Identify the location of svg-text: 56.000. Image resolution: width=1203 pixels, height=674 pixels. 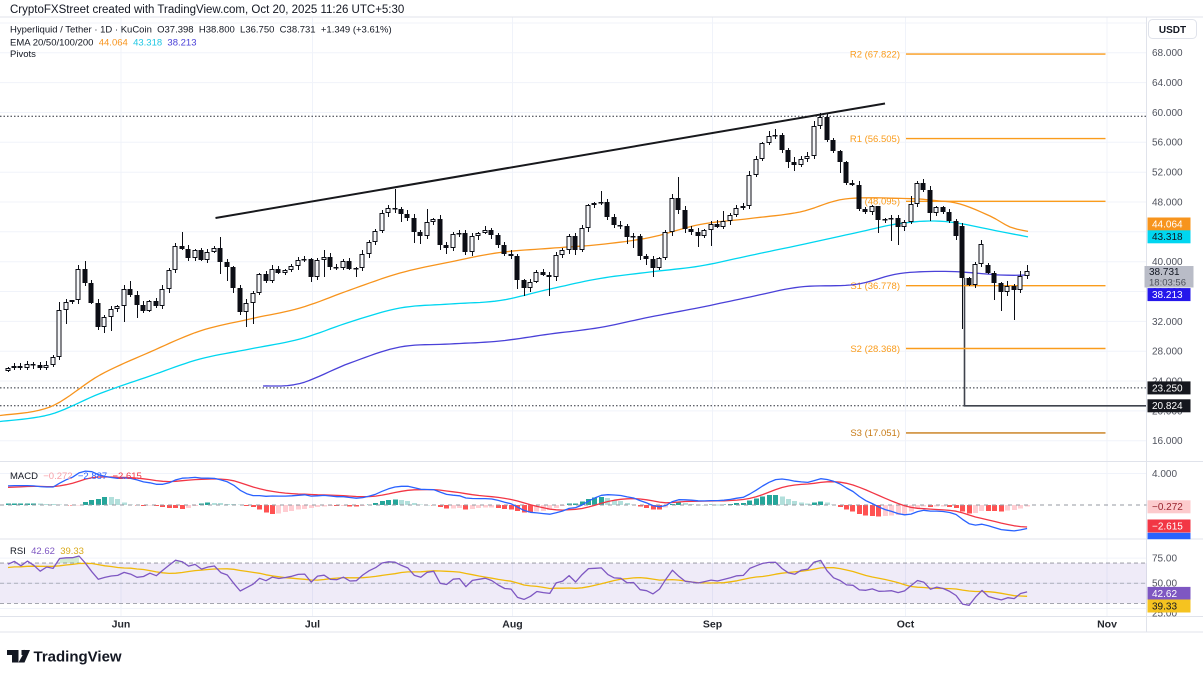
(1167, 143).